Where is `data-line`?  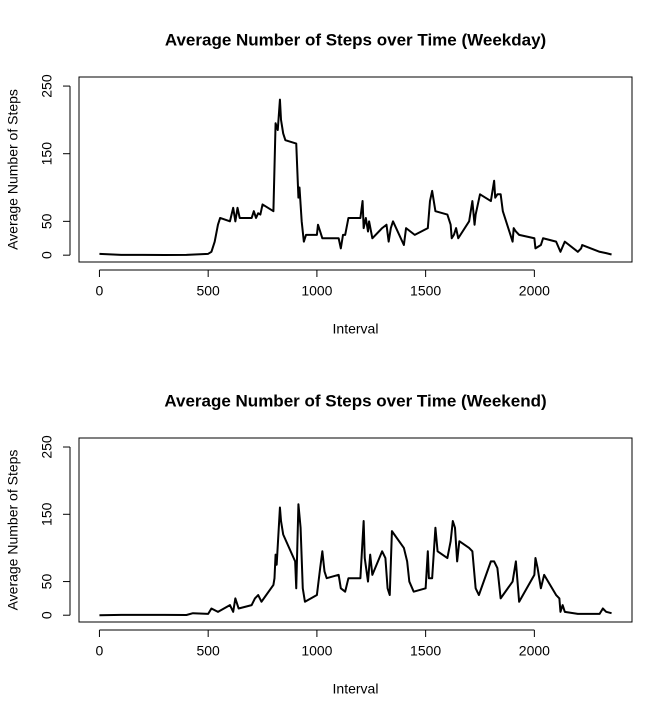
data-line is located at coordinates (355, 560).